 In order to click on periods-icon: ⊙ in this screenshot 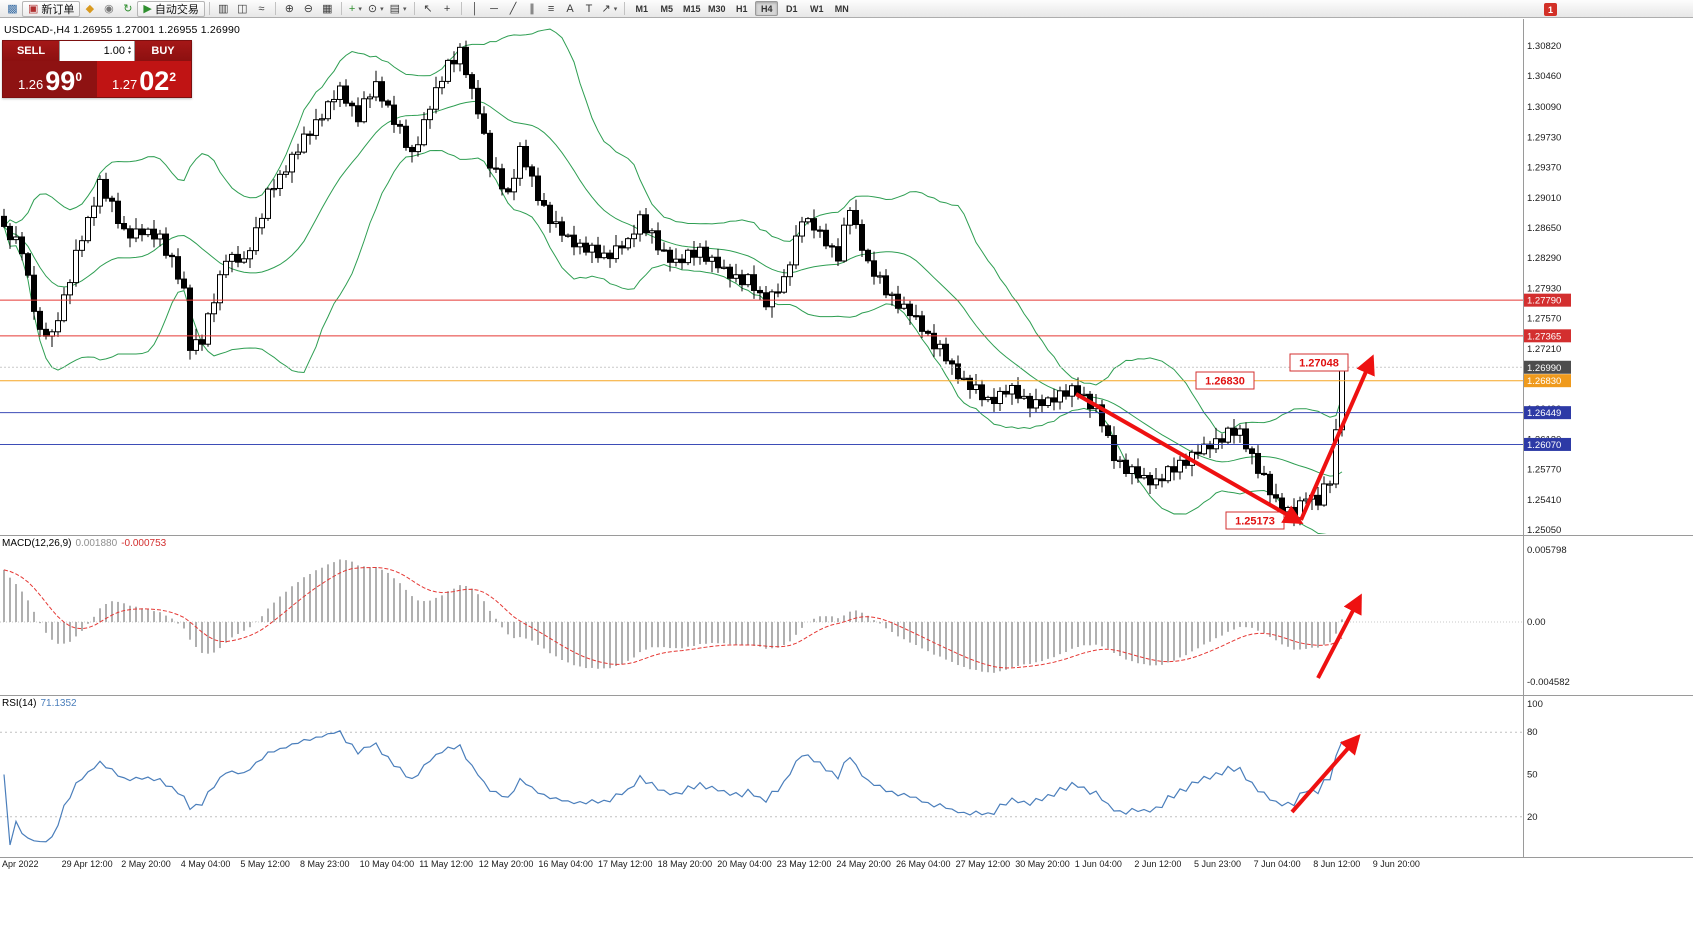, I will do `click(372, 8)`.